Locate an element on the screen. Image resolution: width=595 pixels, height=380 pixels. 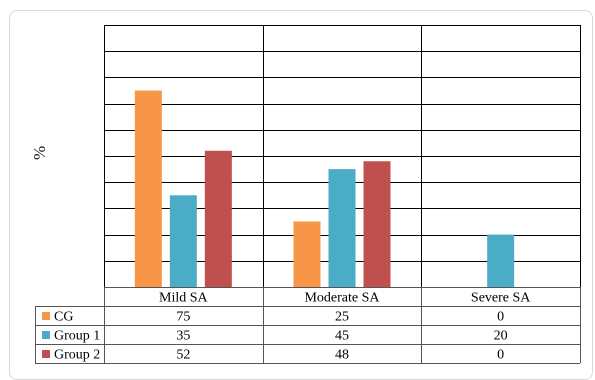
data-table-value: 25 is located at coordinates (342, 317).